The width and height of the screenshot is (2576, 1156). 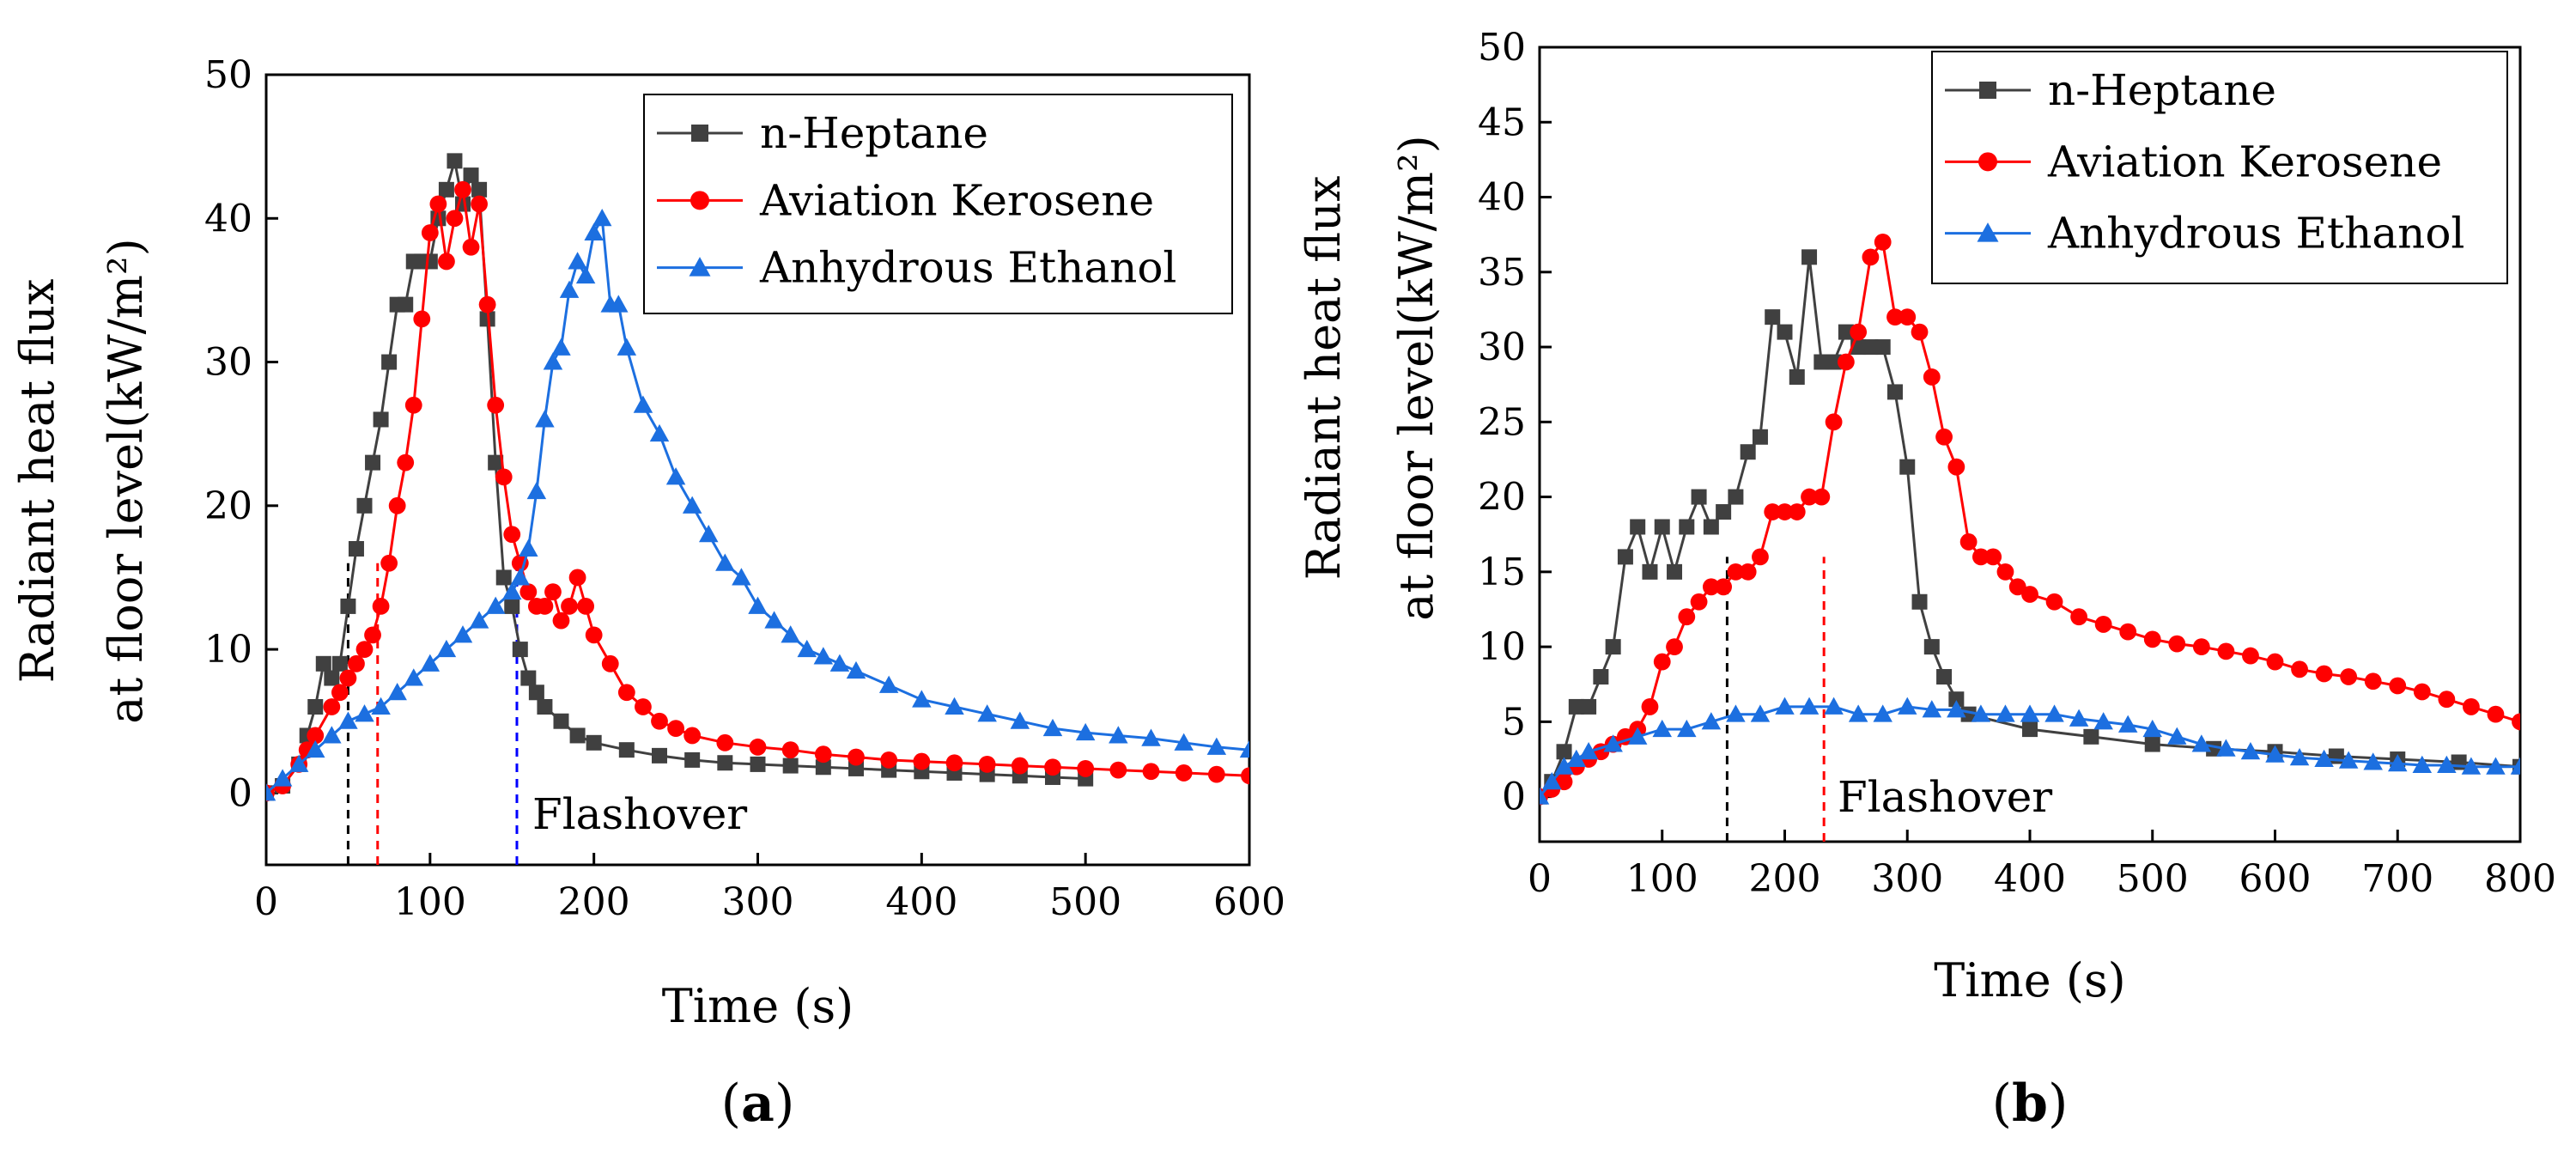 What do you see at coordinates (228, 363) in the screenshot?
I see `y-tick-label: 30` at bounding box center [228, 363].